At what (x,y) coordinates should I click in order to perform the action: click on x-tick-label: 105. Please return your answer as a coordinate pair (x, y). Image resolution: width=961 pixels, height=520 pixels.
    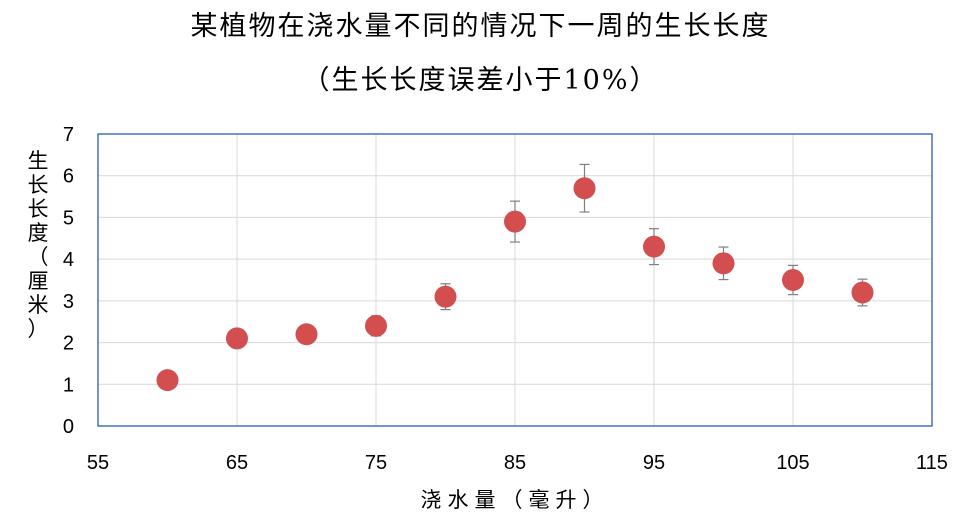
    Looking at the image, I should click on (792, 463).